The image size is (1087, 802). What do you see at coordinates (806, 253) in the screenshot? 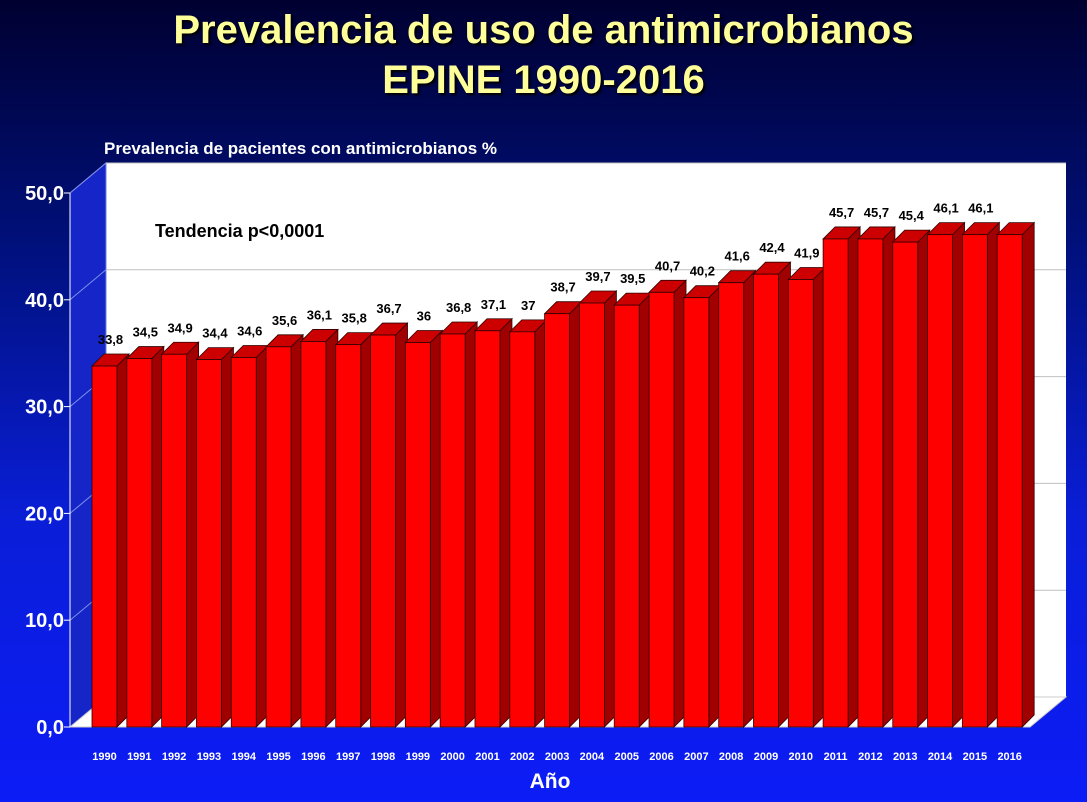
I see `bar-value-label: 41,9` at bounding box center [806, 253].